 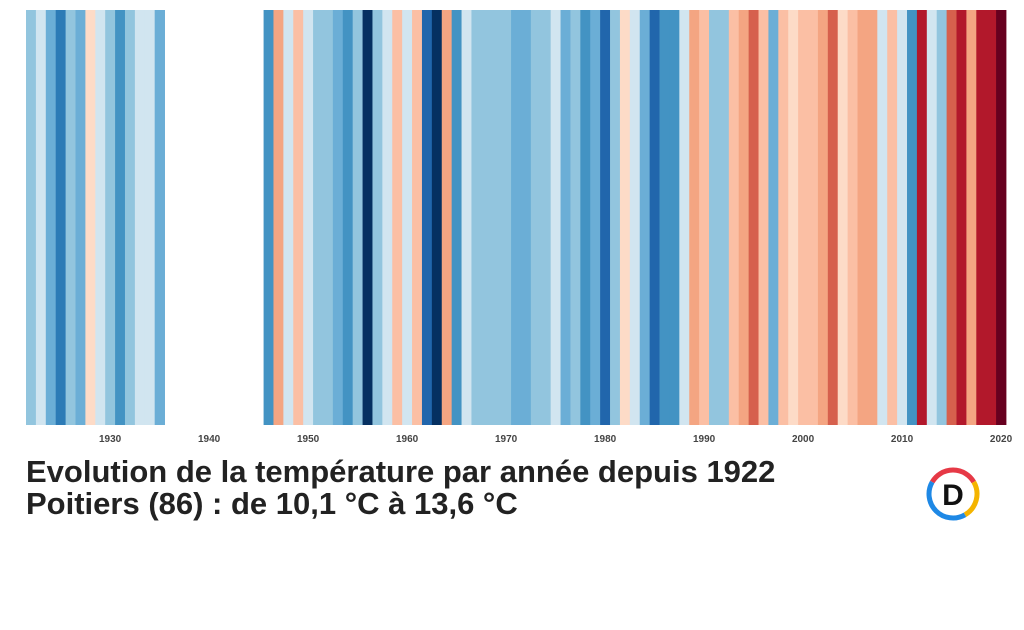 What do you see at coordinates (1001, 439) in the screenshot?
I see `x-tick-label: 2020` at bounding box center [1001, 439].